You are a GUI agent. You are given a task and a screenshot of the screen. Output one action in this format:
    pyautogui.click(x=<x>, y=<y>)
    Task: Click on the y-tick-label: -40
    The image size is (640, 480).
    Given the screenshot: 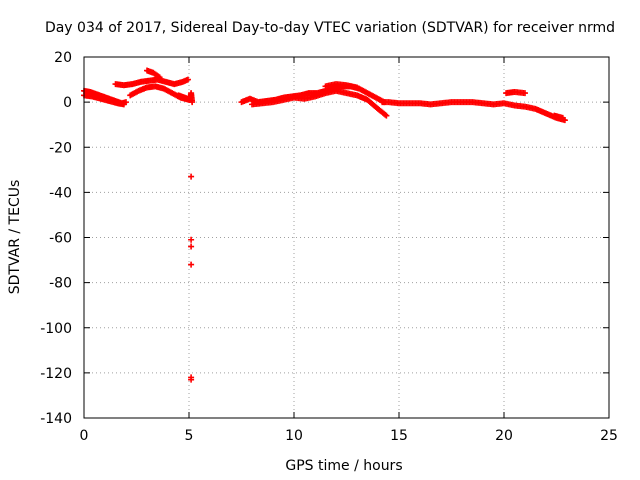 What is the action you would take?
    pyautogui.click(x=60, y=193)
    